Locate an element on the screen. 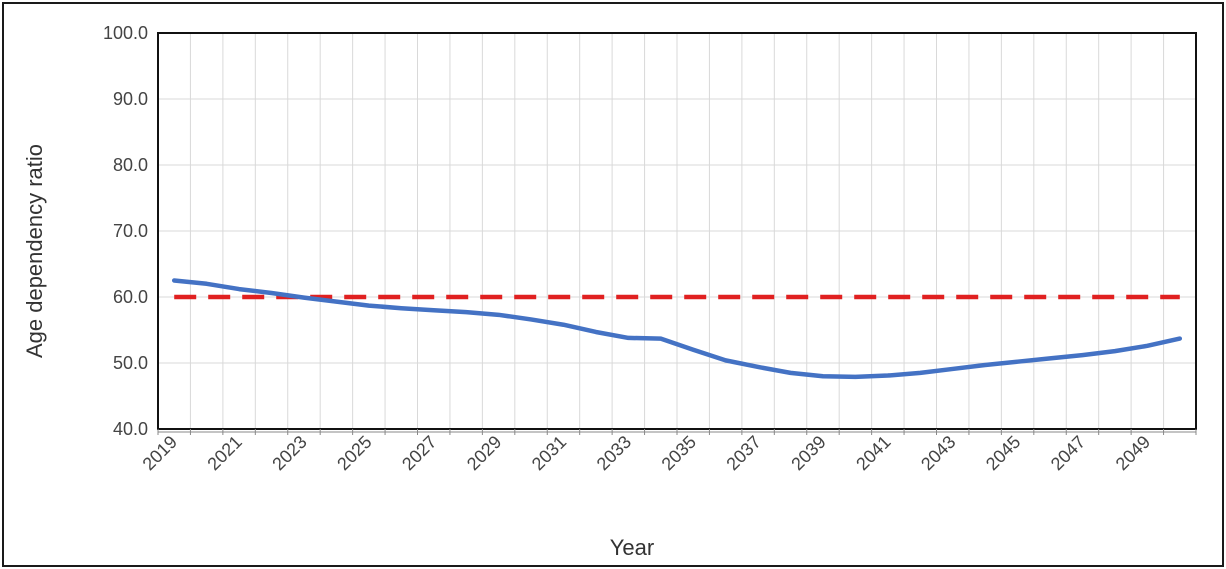  x-tick-label: 2029 is located at coordinates (484, 453).